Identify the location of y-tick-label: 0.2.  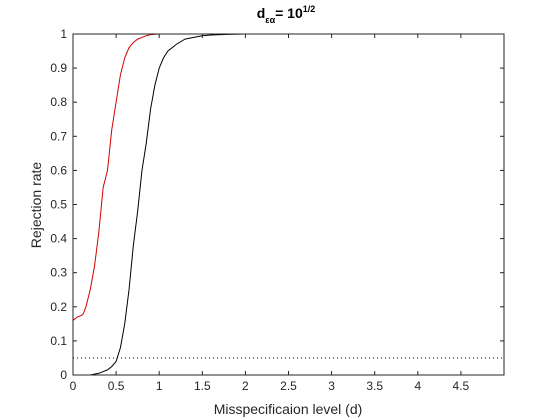
(58, 307).